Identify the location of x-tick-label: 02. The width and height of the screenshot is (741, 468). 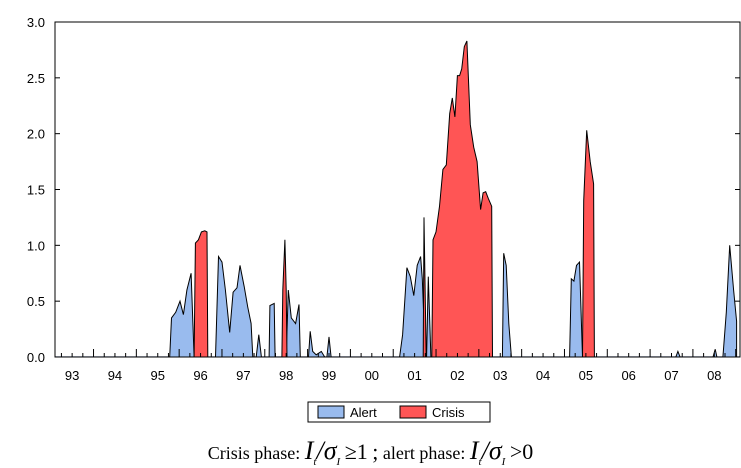
(457, 375).